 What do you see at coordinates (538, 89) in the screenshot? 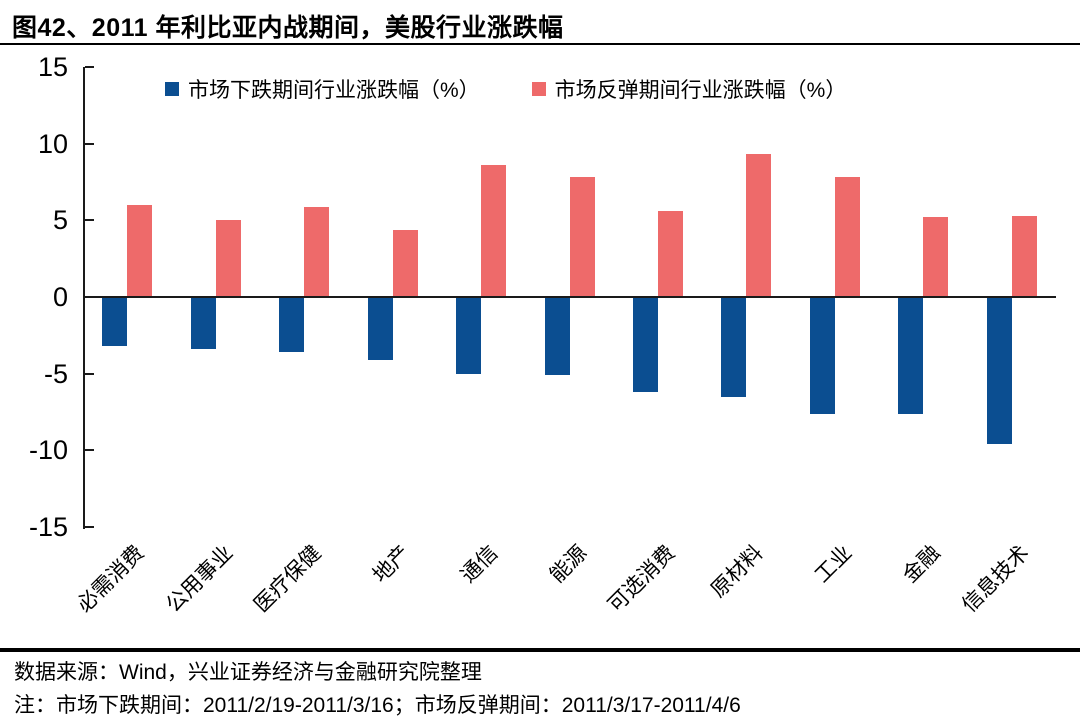
I see `legend-swatch-rebound` at bounding box center [538, 89].